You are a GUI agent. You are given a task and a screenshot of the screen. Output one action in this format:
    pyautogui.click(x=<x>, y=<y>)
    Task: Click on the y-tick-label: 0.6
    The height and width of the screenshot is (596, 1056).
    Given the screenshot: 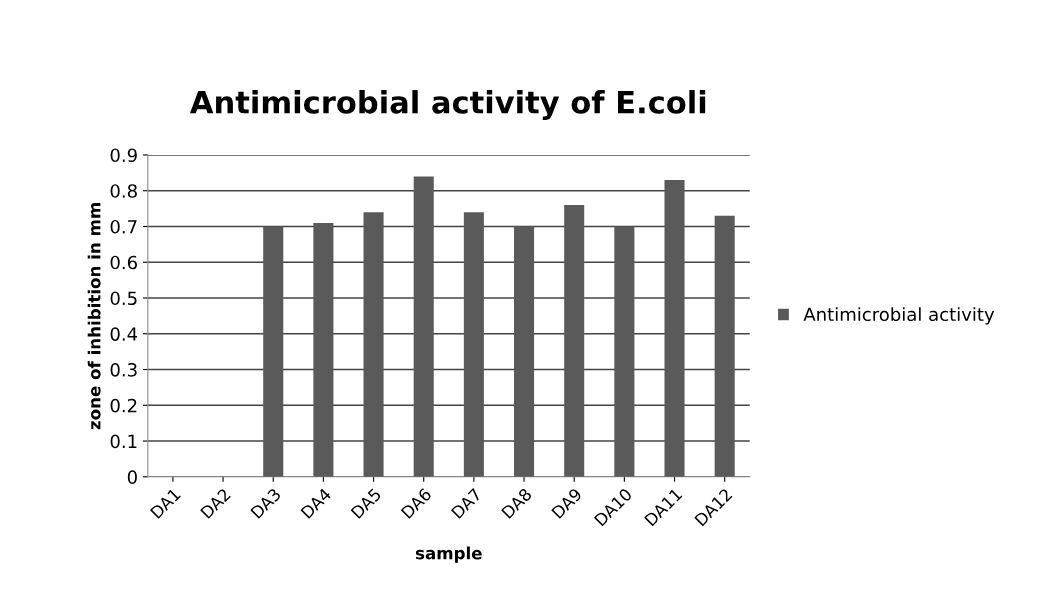 What is the action you would take?
    pyautogui.click(x=123, y=262)
    